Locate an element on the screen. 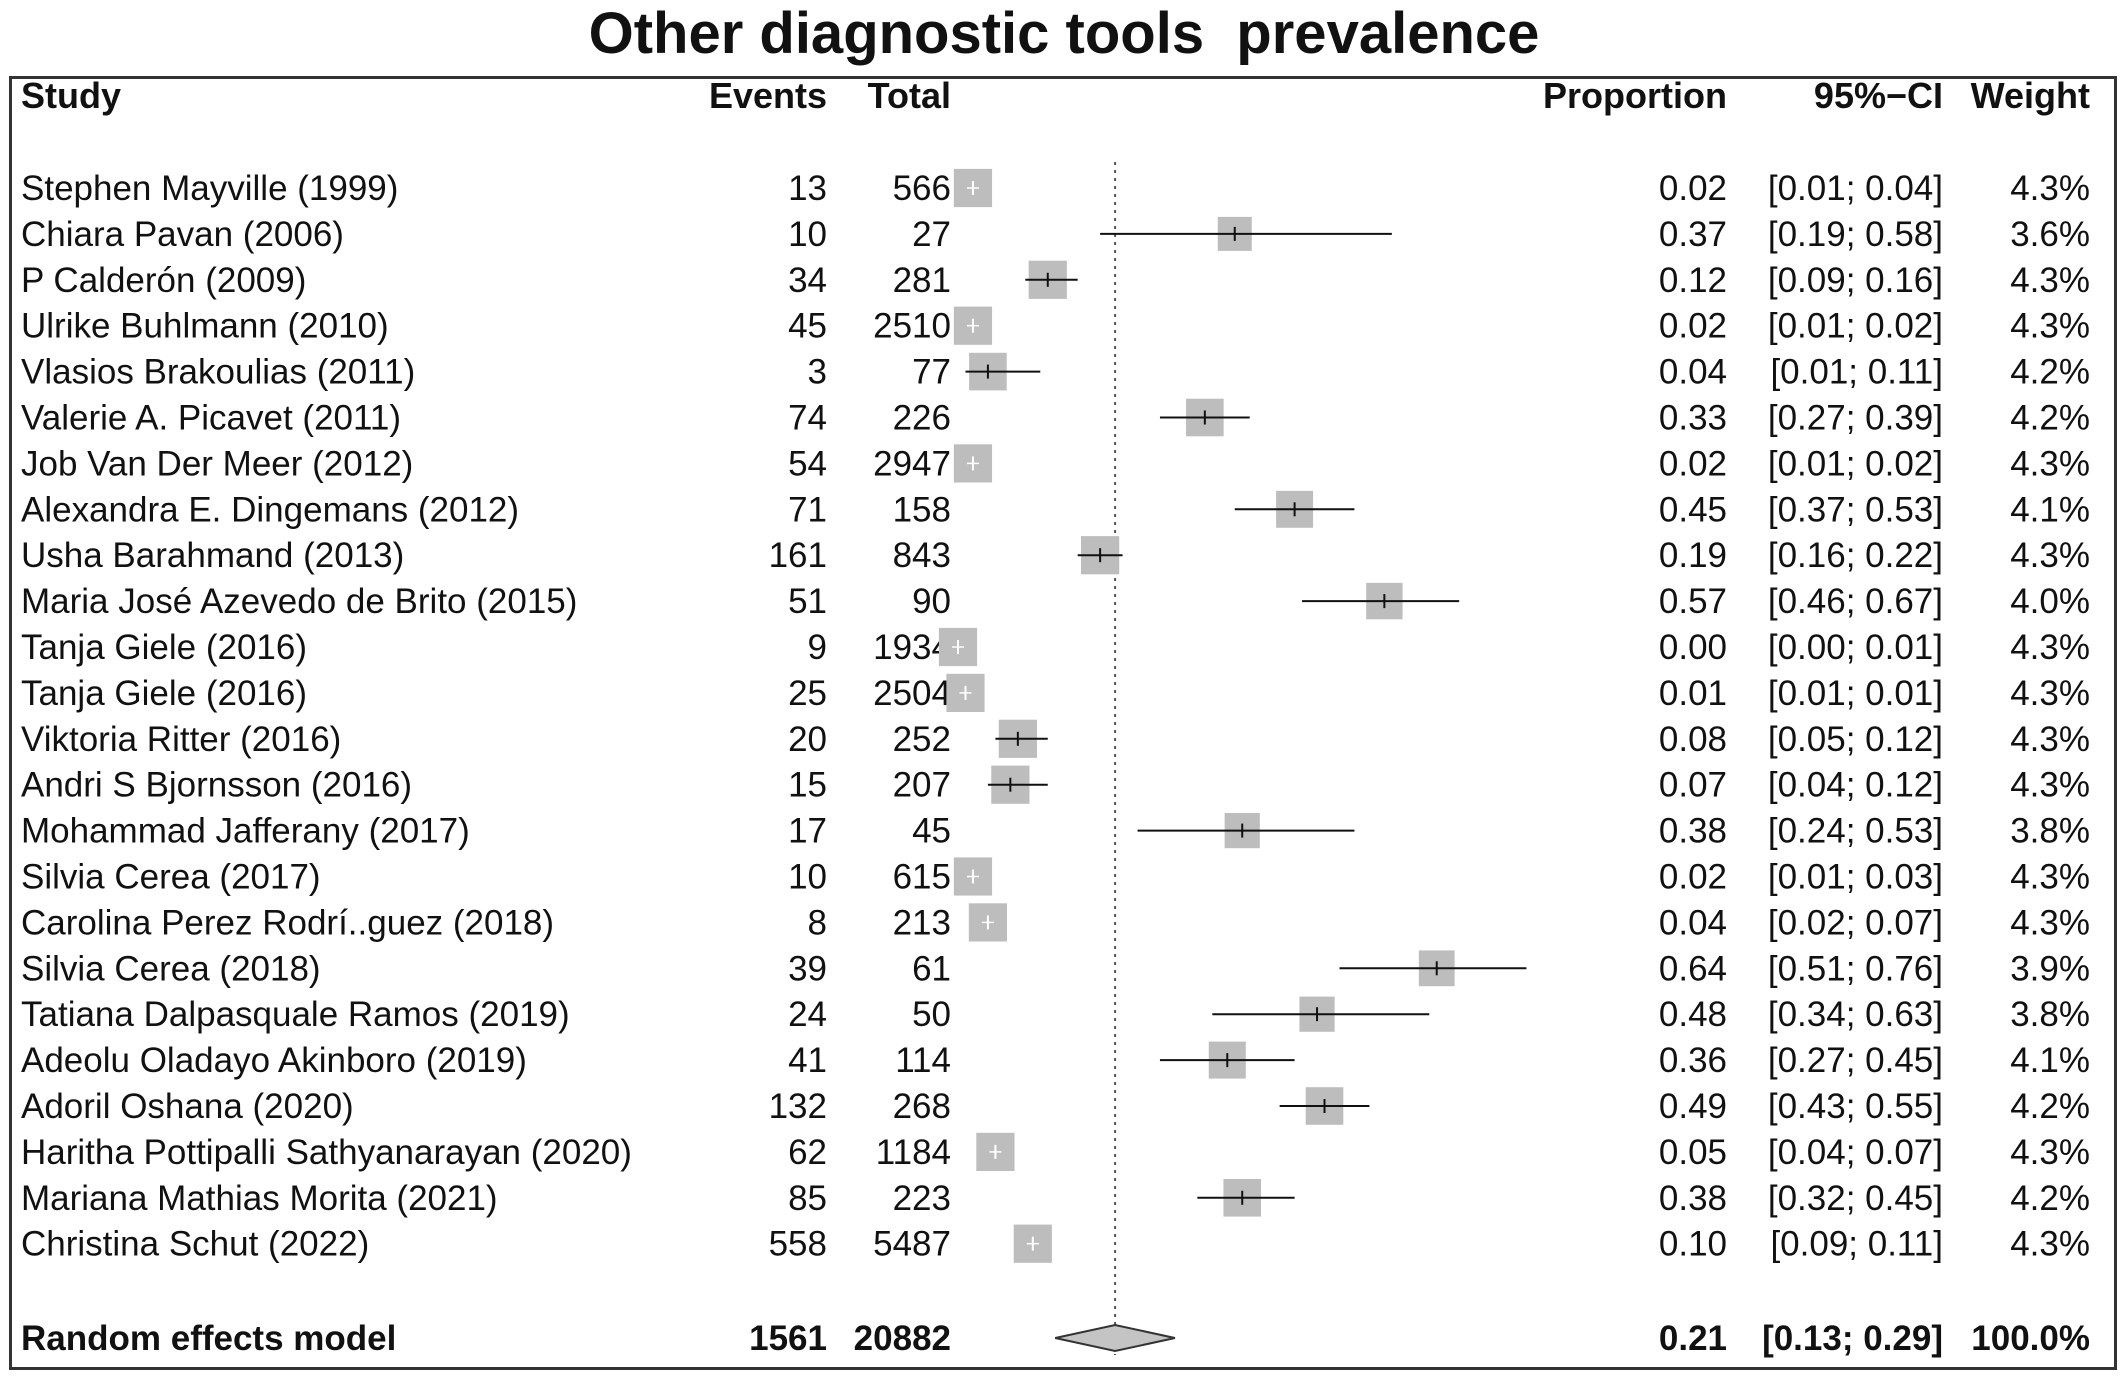 The width and height of the screenshot is (2128, 1380). total-value: 281 is located at coordinates (922, 280).